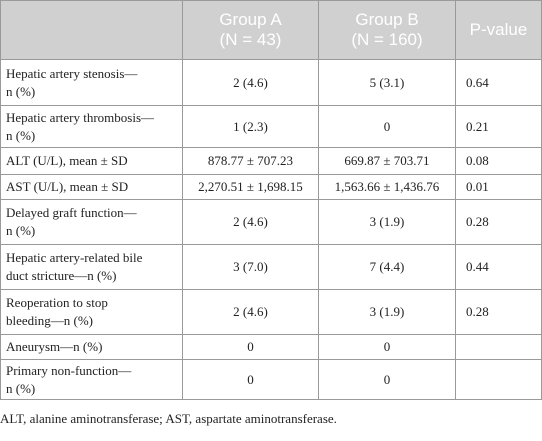 The width and height of the screenshot is (542, 441). Describe the element at coordinates (250, 19) in the screenshot. I see `header-text: Group A` at that location.